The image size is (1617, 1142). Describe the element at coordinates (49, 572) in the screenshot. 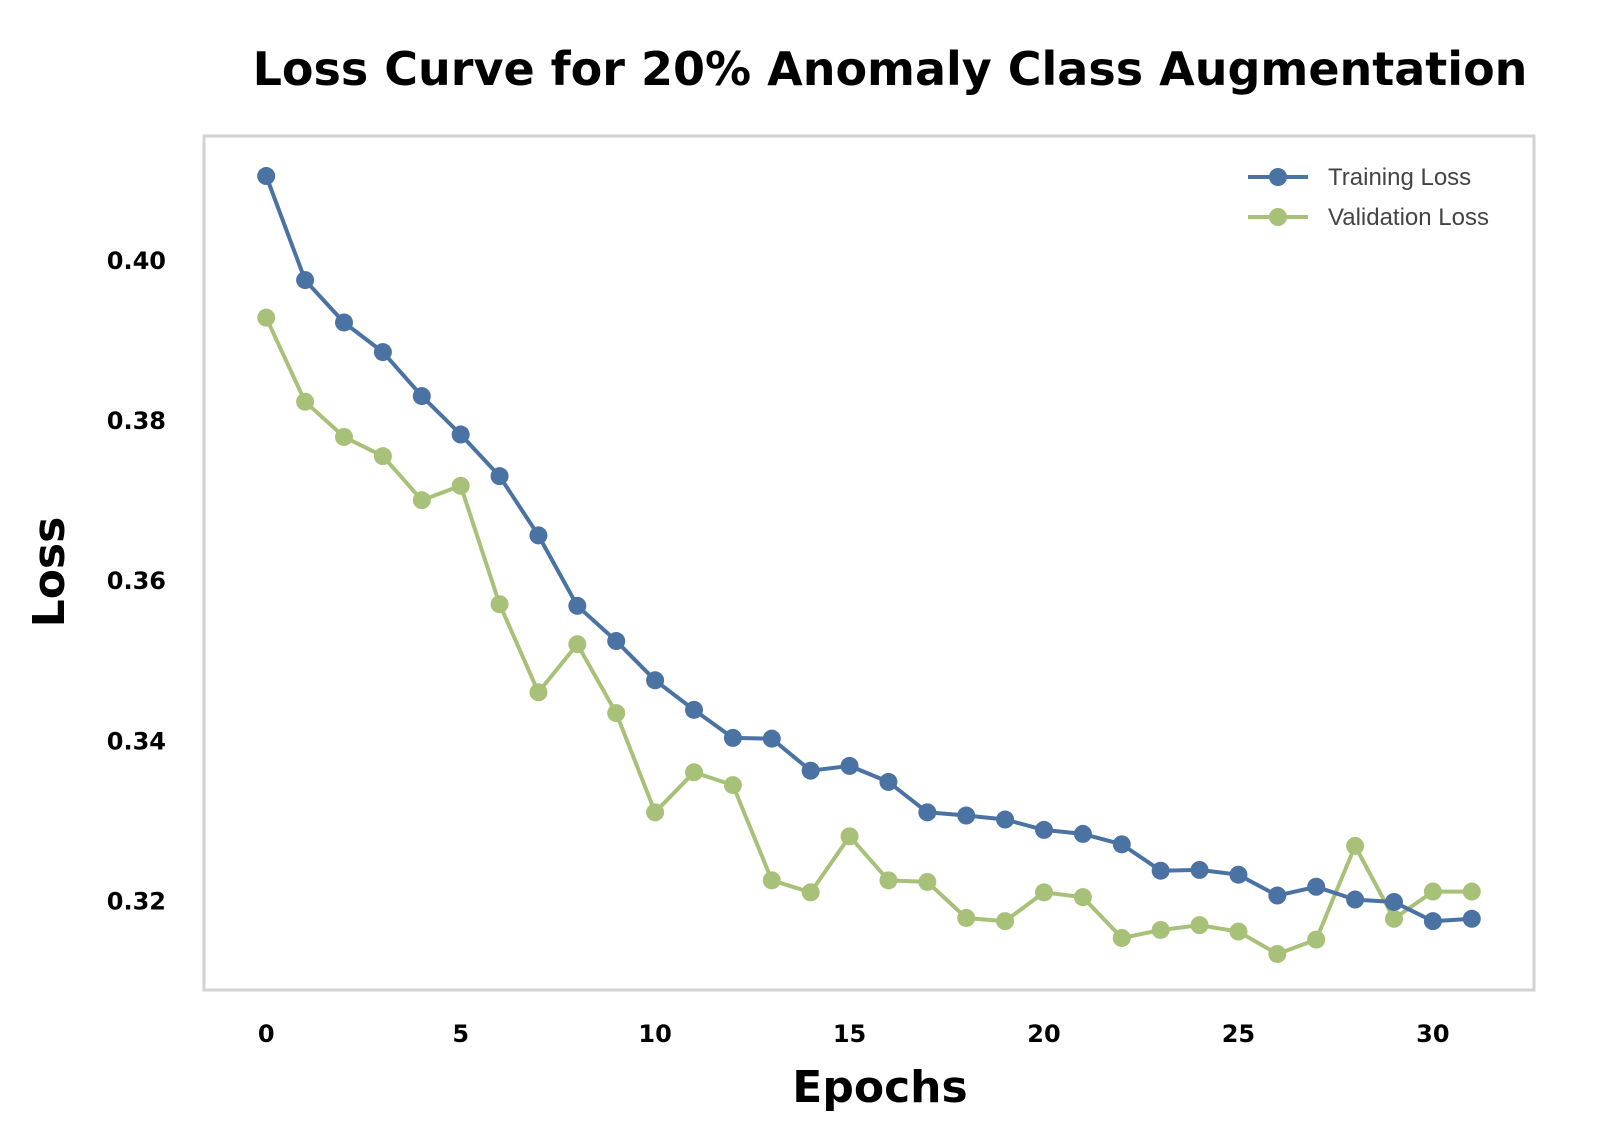

I see `y-axis-title: Loss` at that location.